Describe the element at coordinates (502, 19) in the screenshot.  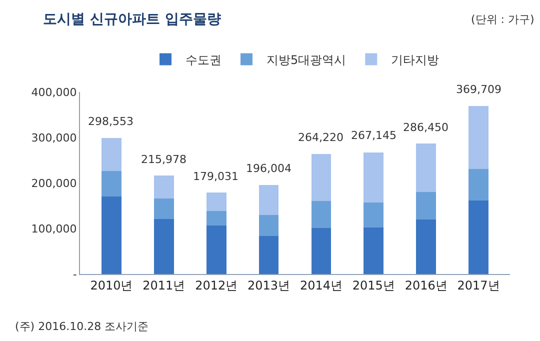
I see `text: (단위 : 가구)` at that location.